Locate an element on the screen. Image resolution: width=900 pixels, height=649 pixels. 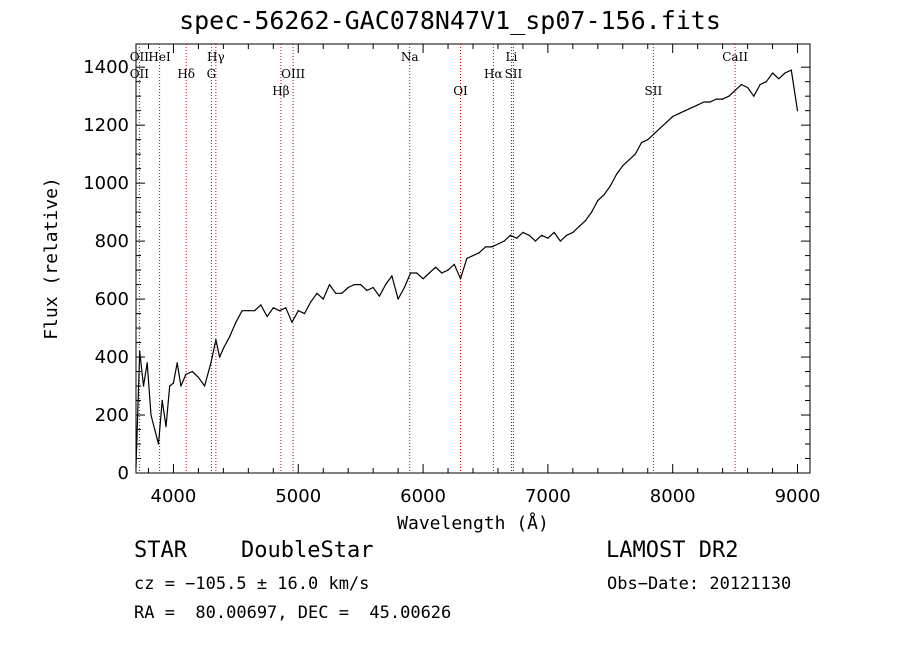
y-tick-label: 0 is located at coordinates (123, 473).